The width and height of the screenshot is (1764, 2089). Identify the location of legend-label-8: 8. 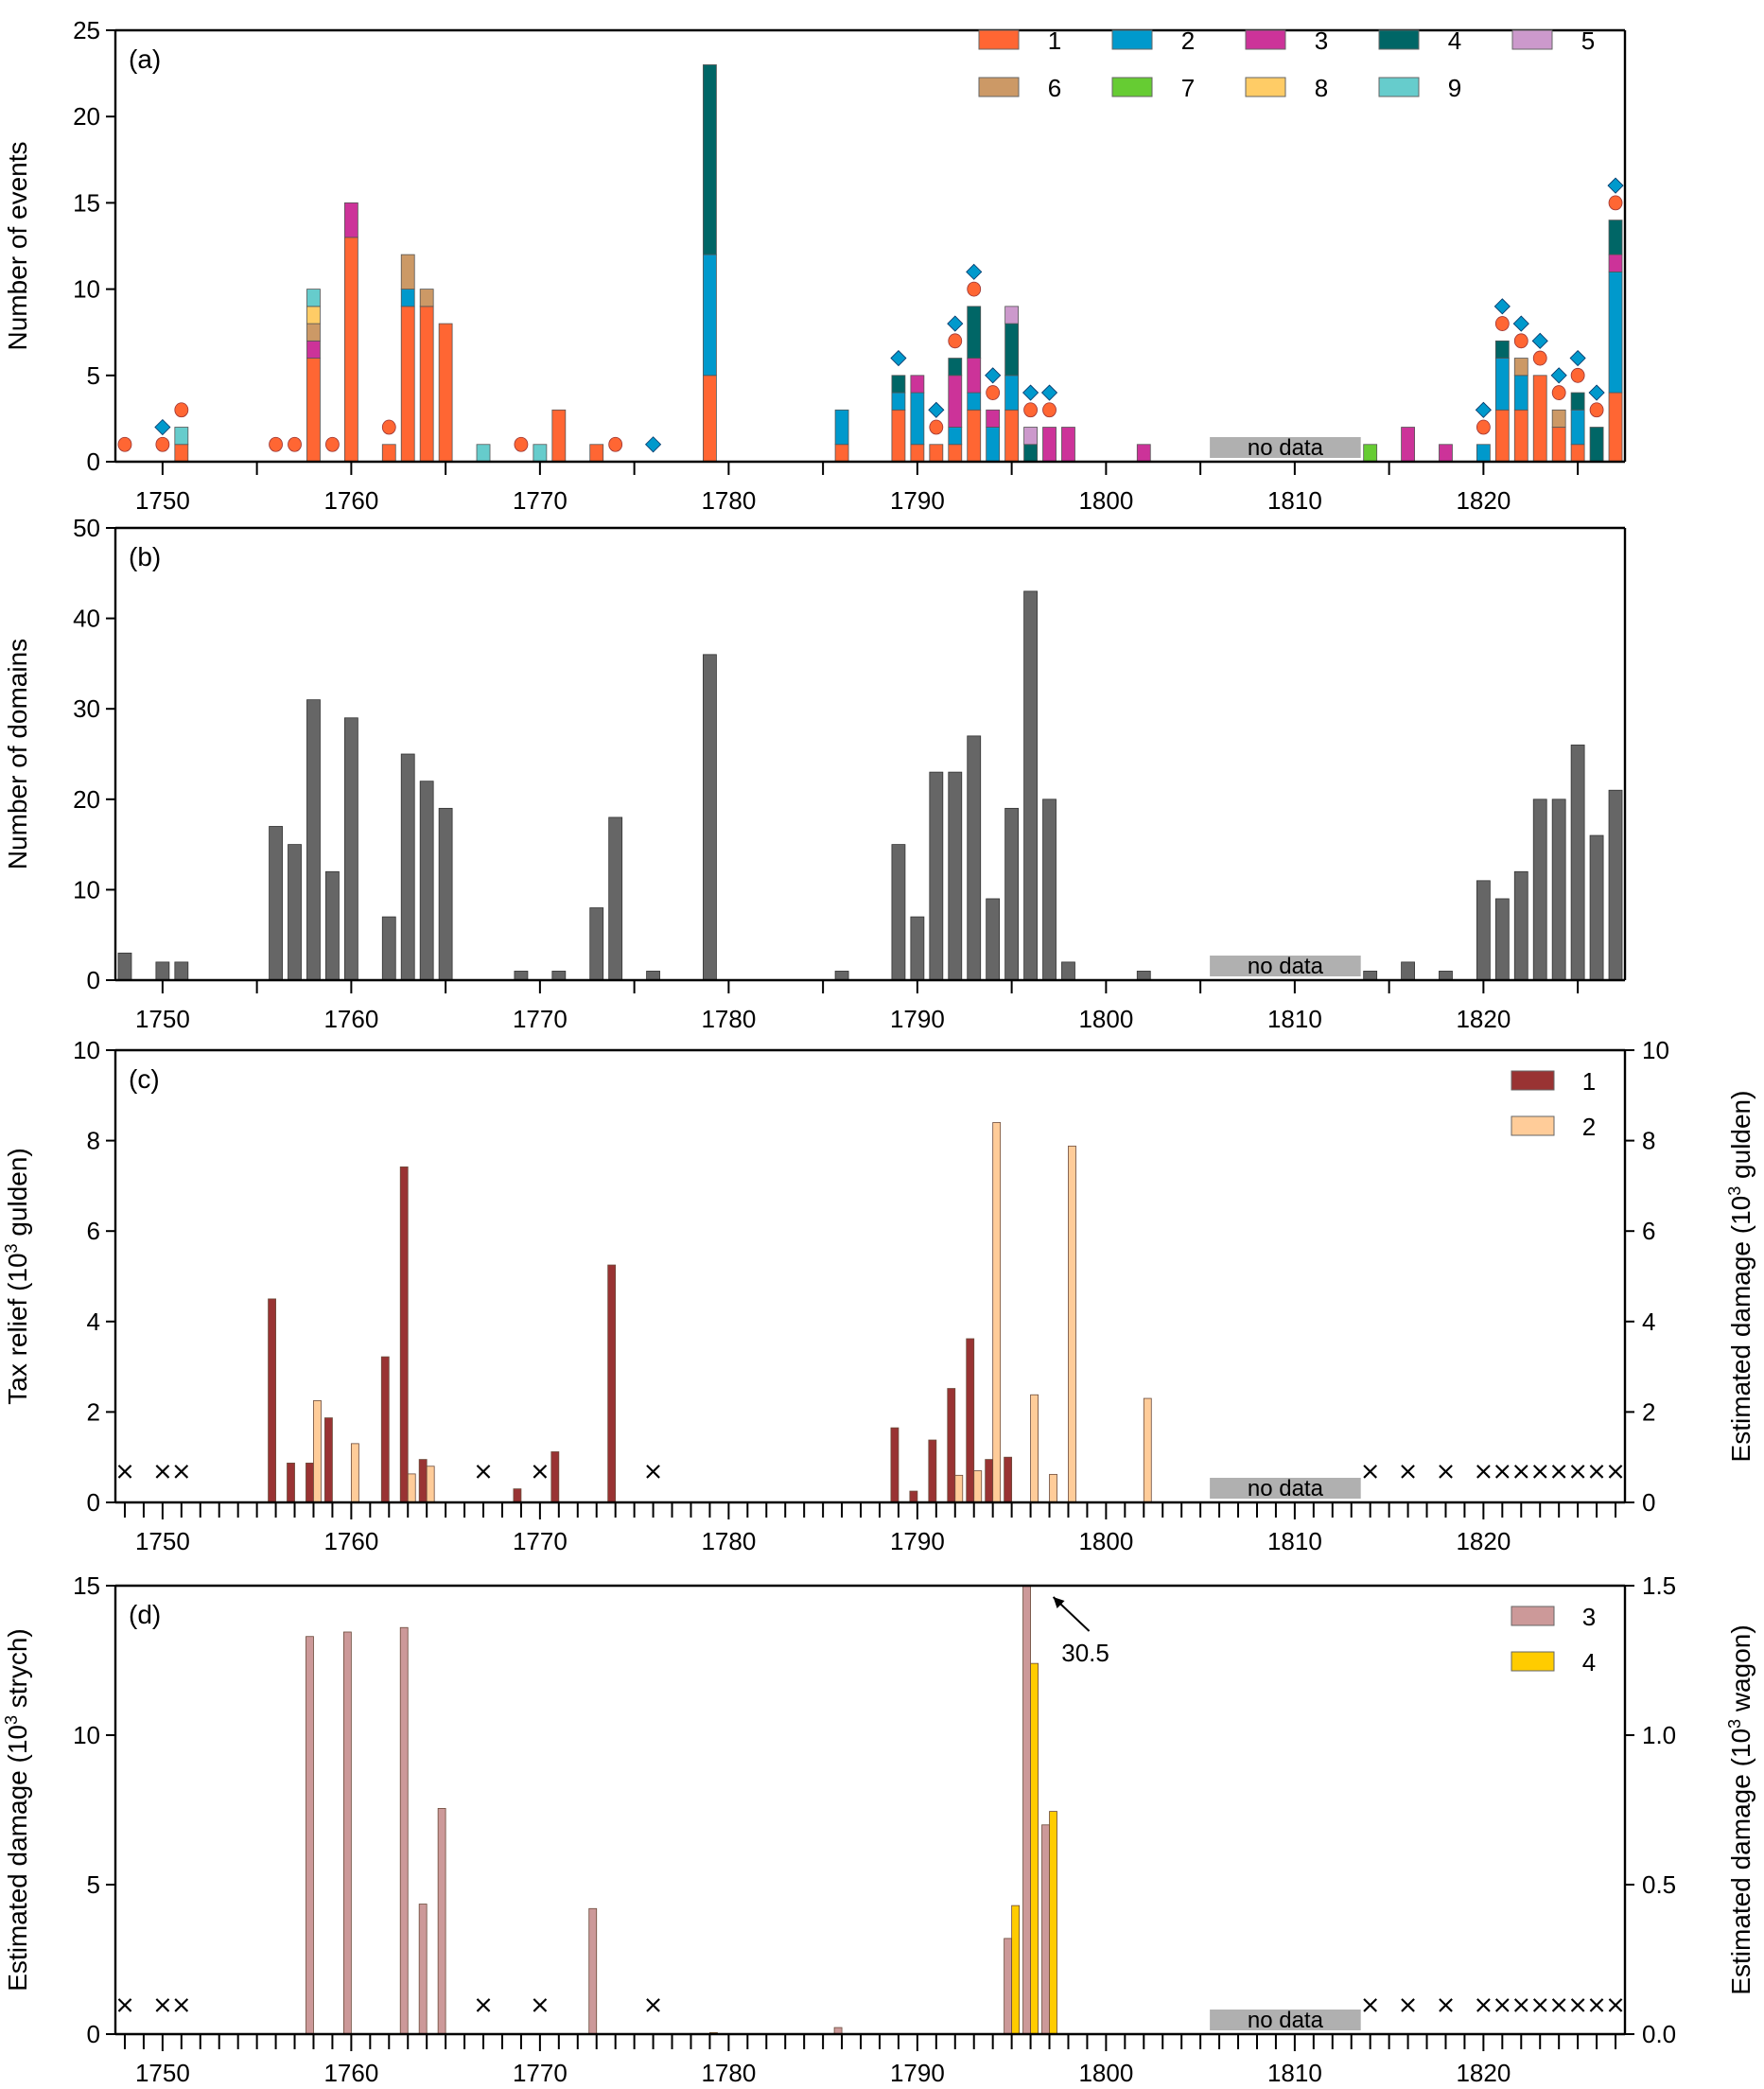
(1321, 88).